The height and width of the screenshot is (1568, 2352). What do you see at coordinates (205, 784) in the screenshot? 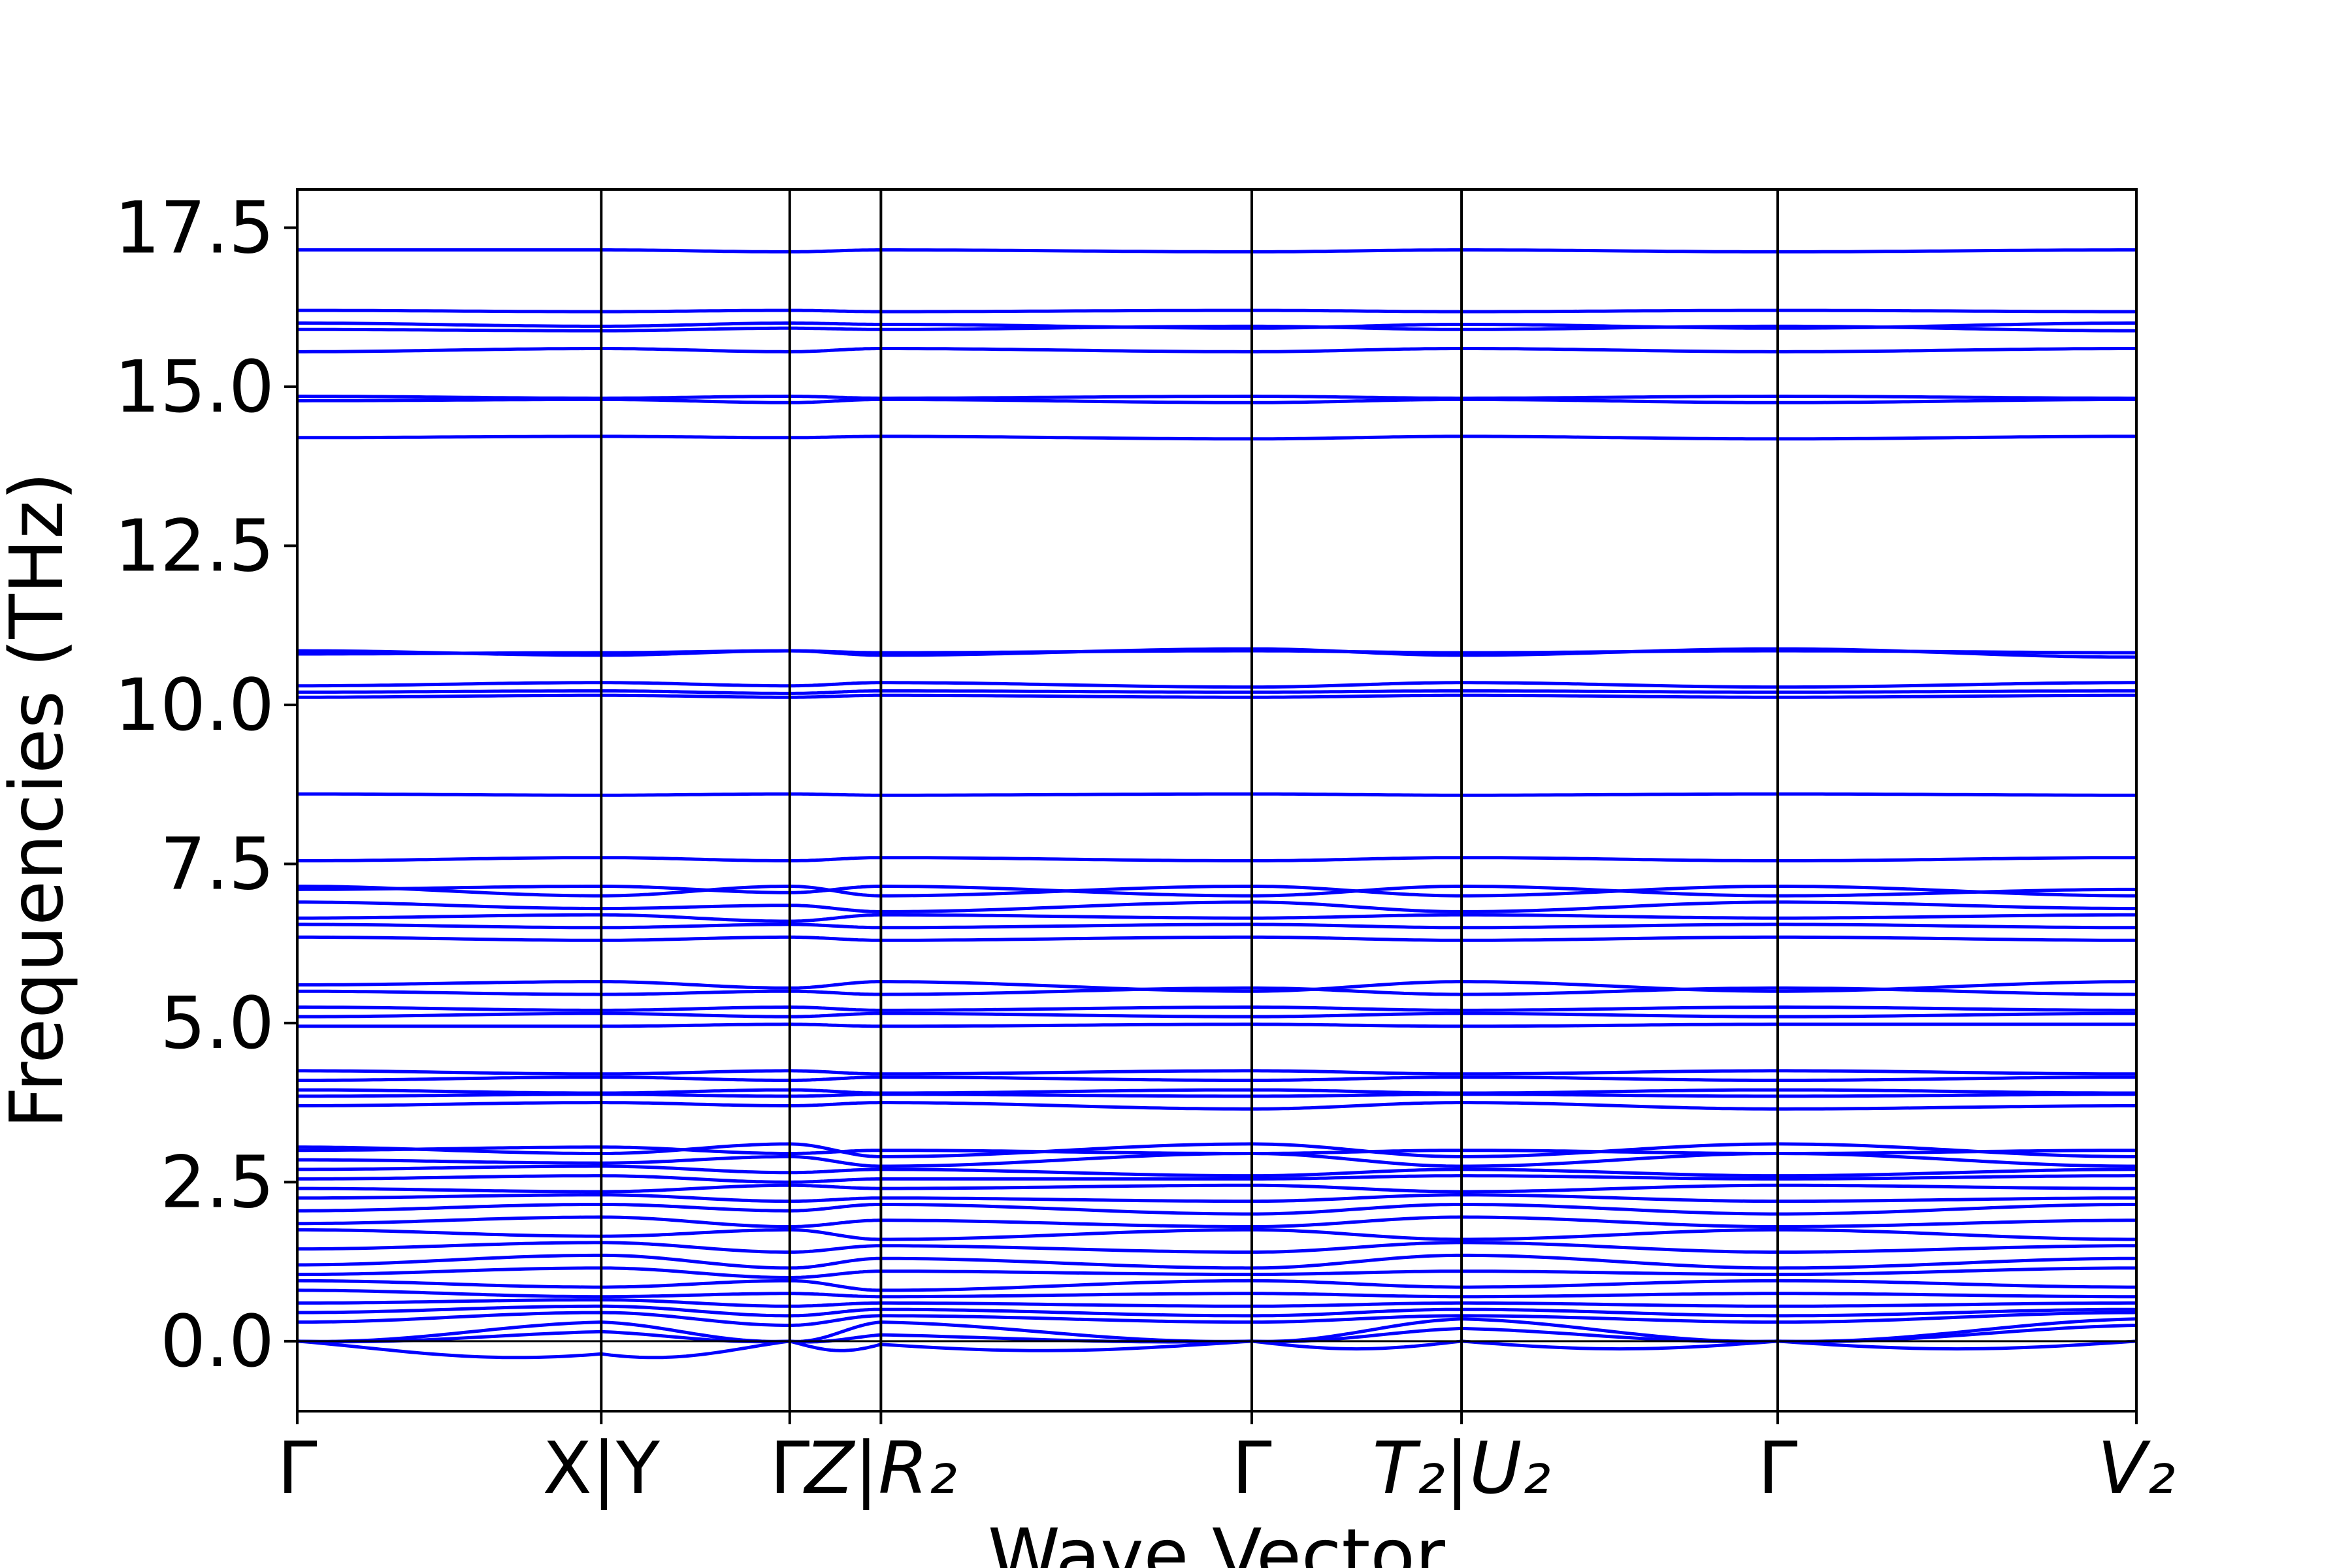
I see `y-axis-ticks: 0.0 2.5 5.0 7.5 10.0 12.5 15.0 17.5` at bounding box center [205, 784].